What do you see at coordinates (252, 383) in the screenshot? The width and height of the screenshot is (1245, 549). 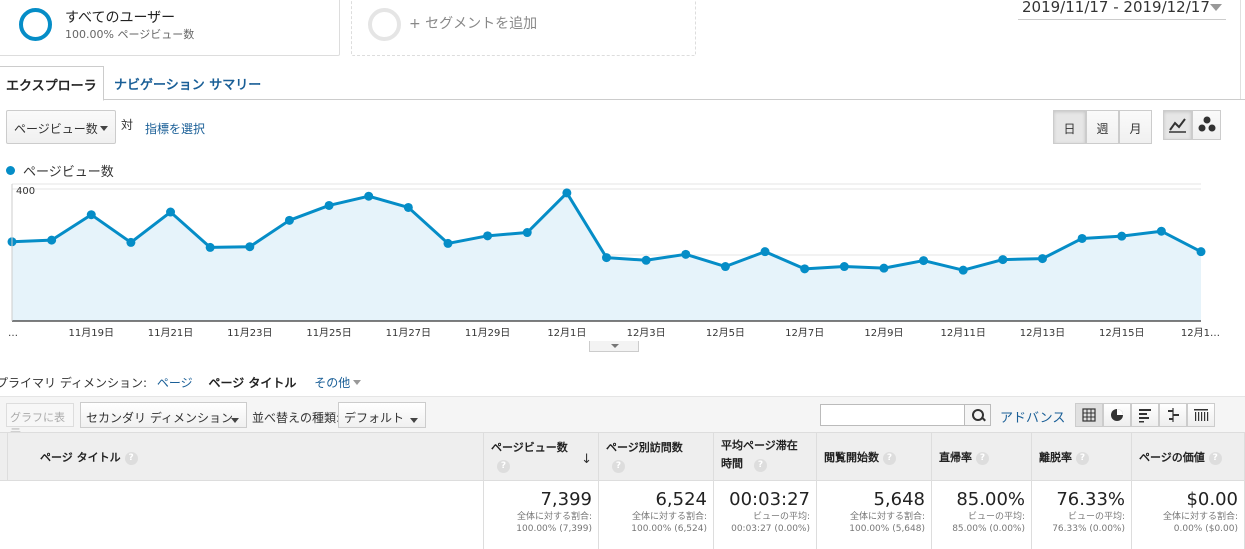 I see `dimension-option-page-title: ページ タイトル` at bounding box center [252, 383].